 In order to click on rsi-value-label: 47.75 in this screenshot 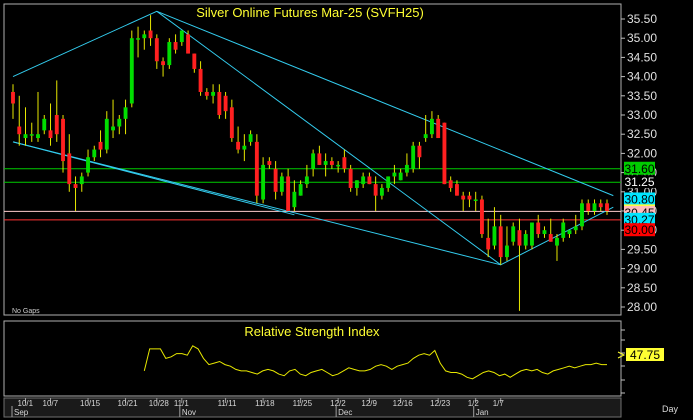, I will do `click(645, 355)`.